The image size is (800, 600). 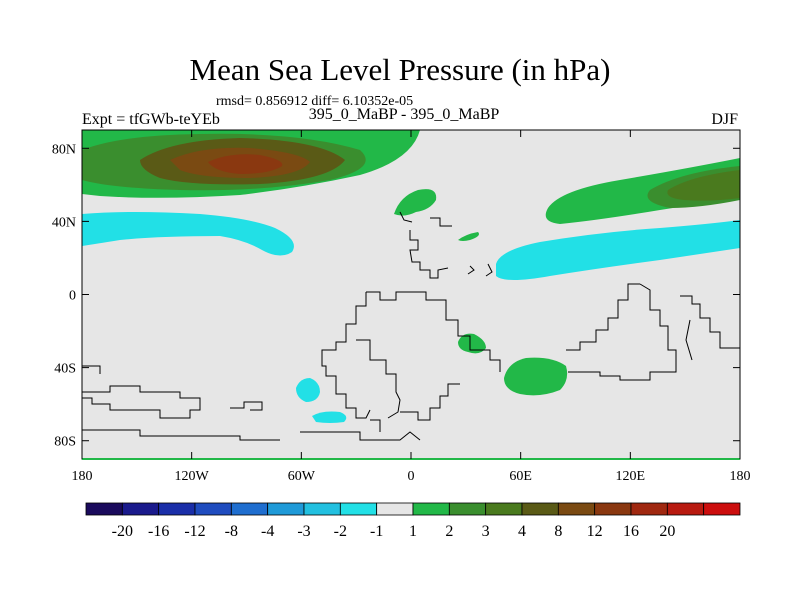 What do you see at coordinates (303, 531) in the screenshot?
I see `colorbar-label: -3` at bounding box center [303, 531].